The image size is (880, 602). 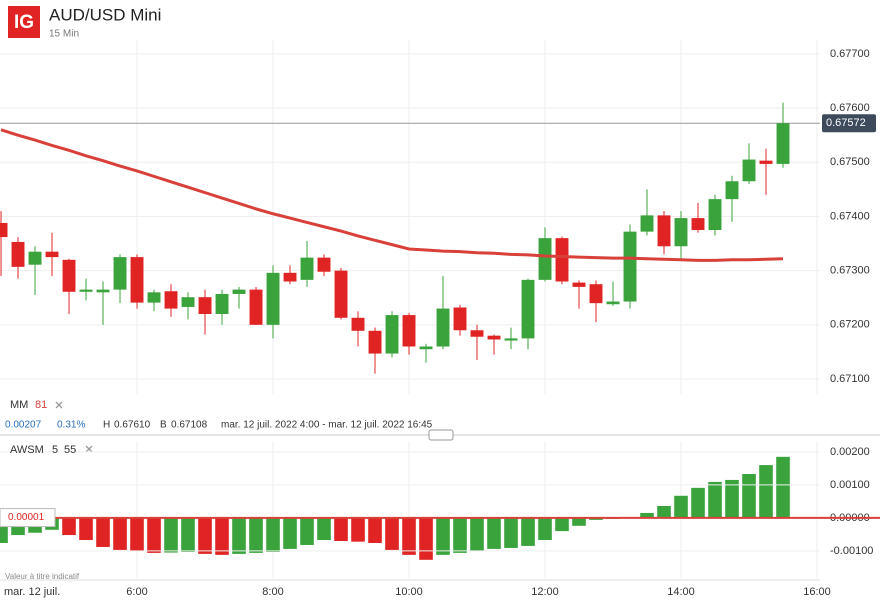 What do you see at coordinates (55, 450) in the screenshot?
I see `awsm-fast: 5` at bounding box center [55, 450].